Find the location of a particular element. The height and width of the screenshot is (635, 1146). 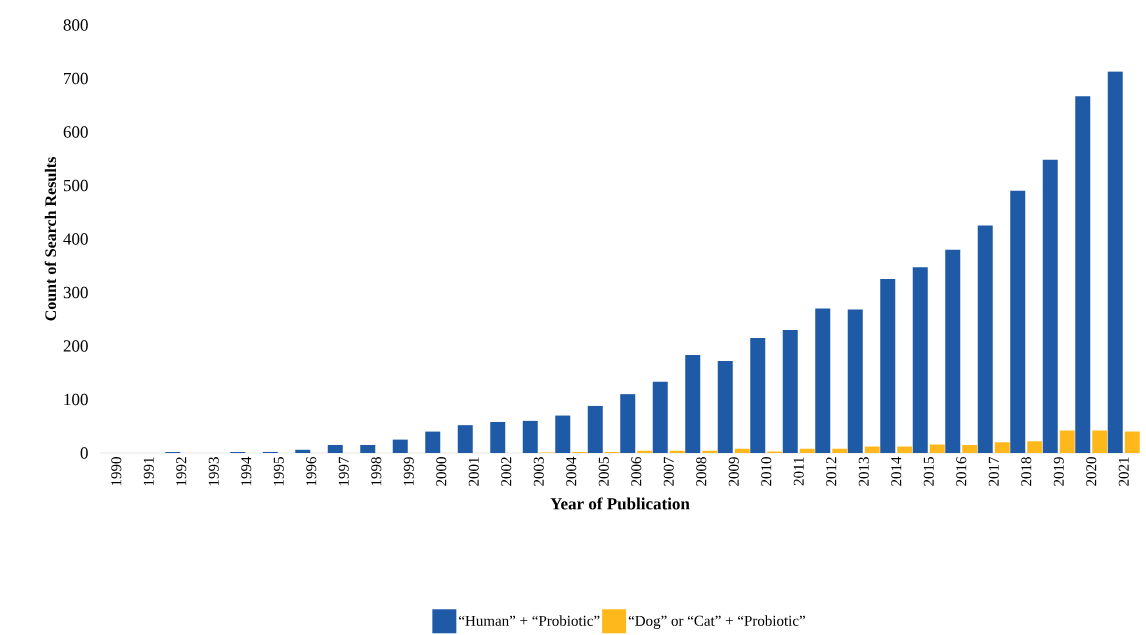

x-tick-label: 2004 is located at coordinates (571, 471).